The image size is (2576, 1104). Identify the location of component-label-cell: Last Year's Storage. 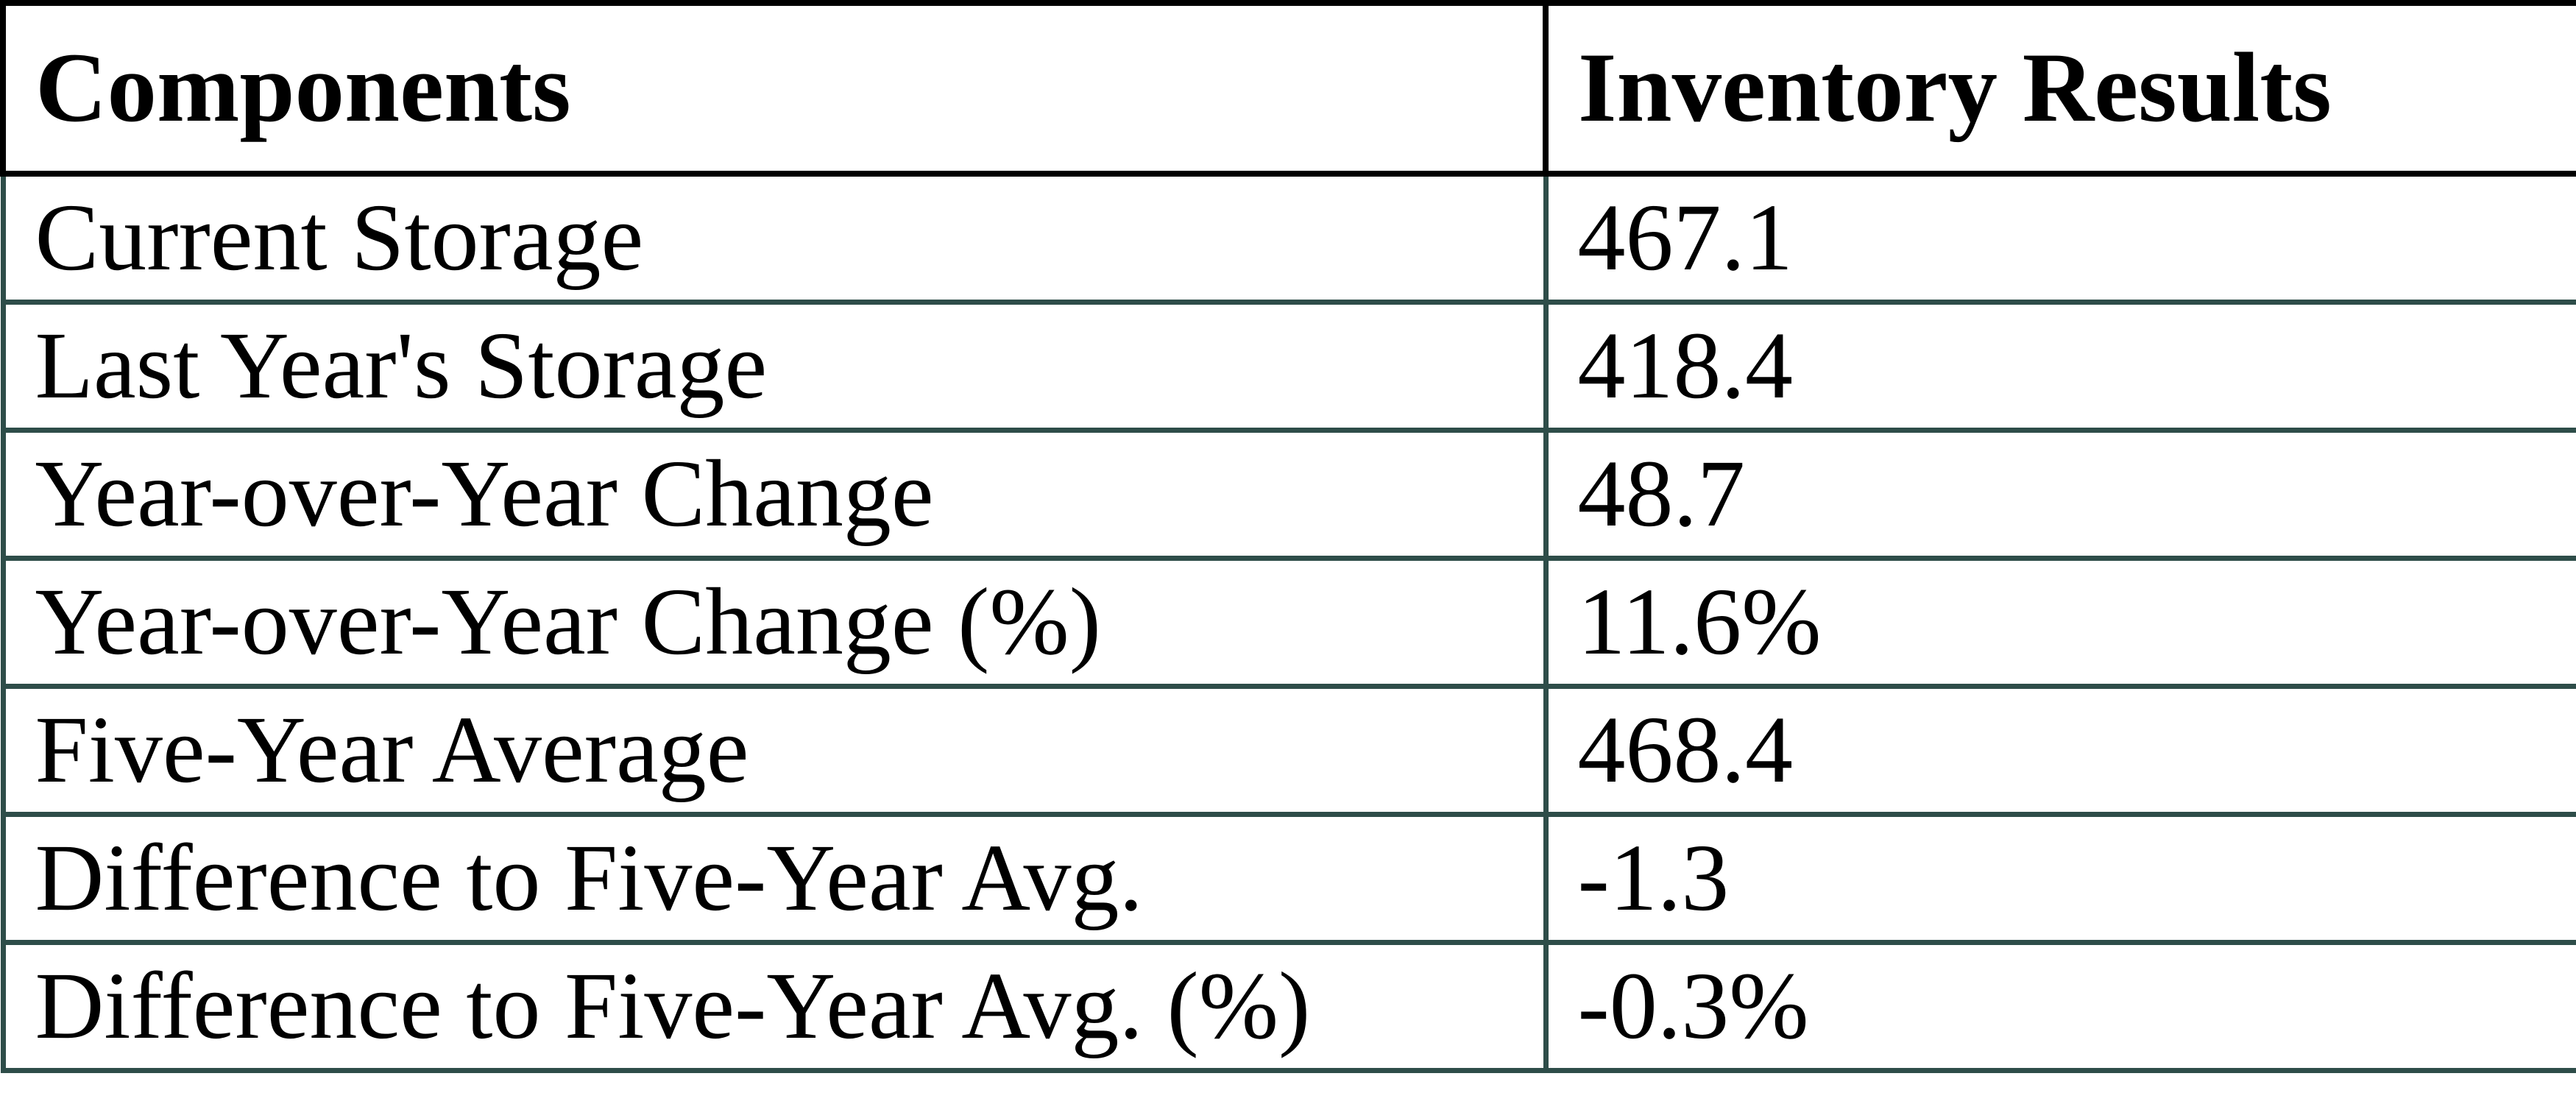
(774, 366).